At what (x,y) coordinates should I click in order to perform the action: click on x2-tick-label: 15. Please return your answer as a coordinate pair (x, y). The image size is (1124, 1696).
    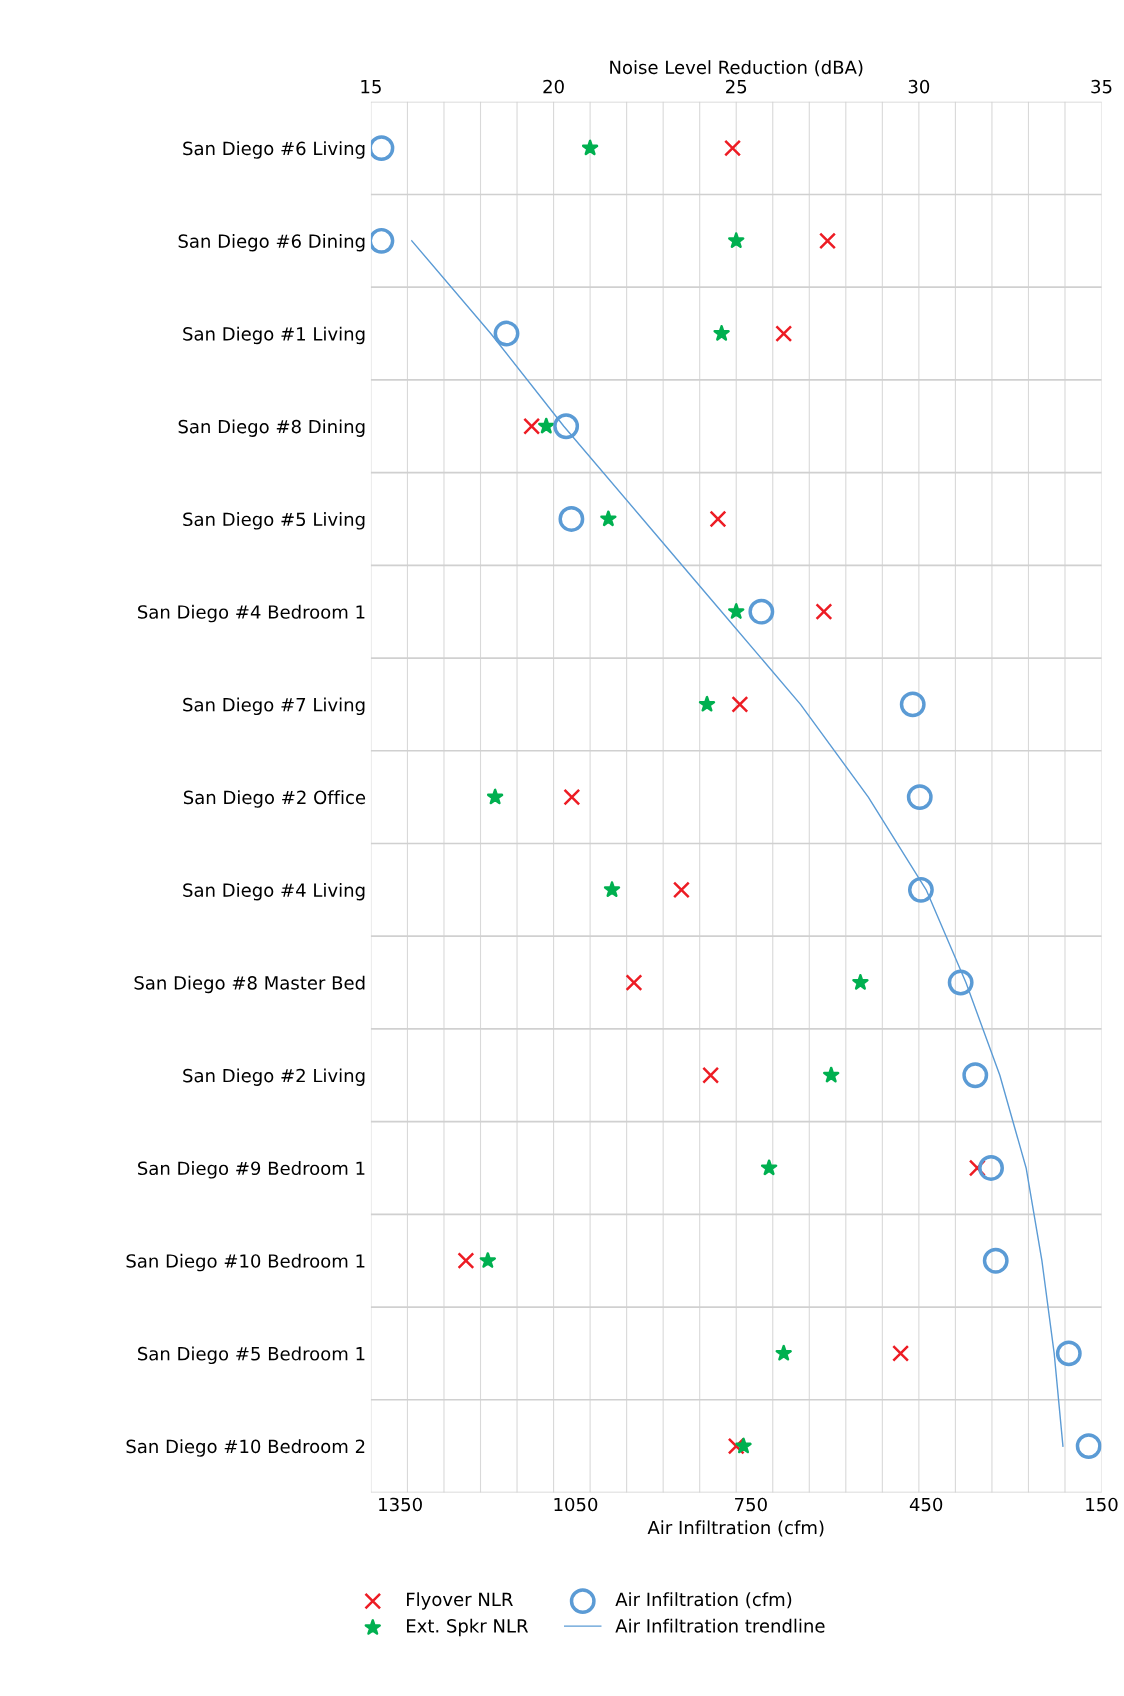
    Looking at the image, I should click on (371, 86).